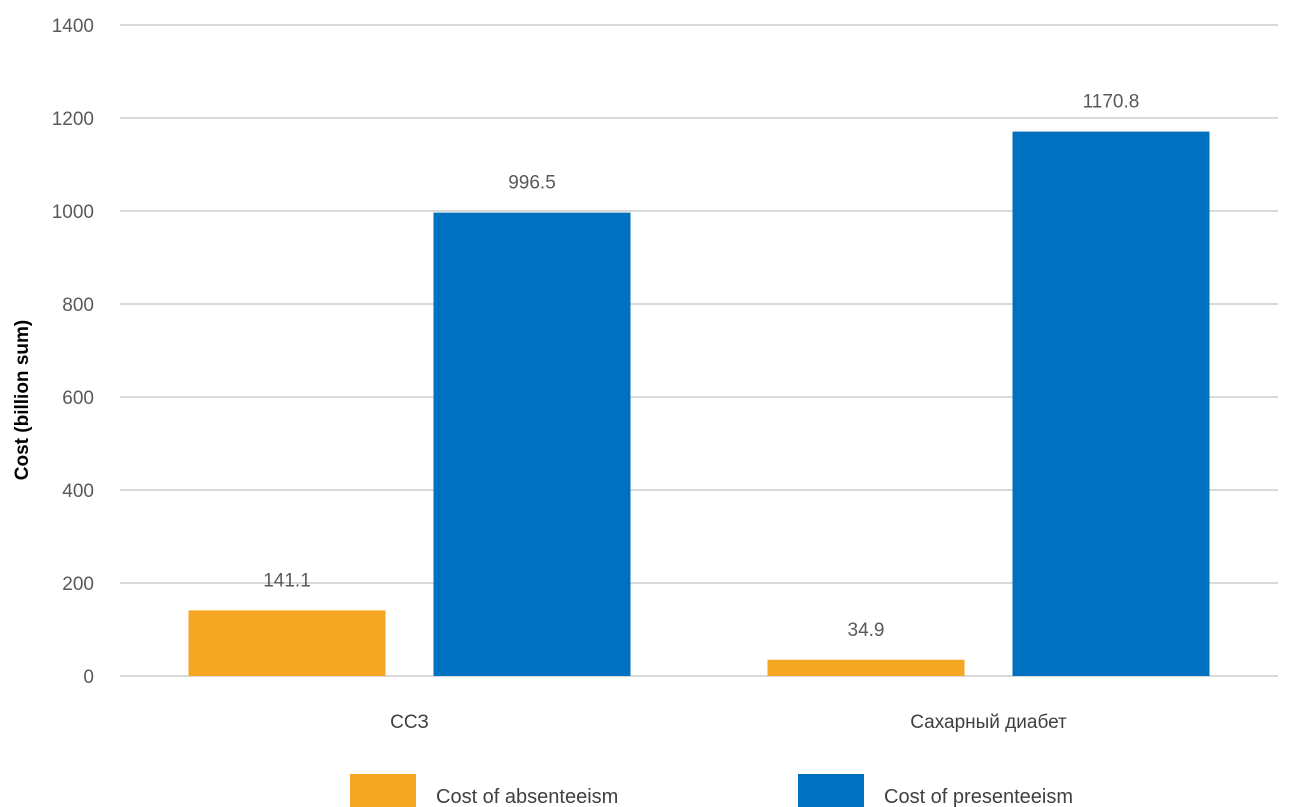 The image size is (1296, 807). What do you see at coordinates (409, 722) in the screenshot?
I see `x-category-label: ССЗ` at bounding box center [409, 722].